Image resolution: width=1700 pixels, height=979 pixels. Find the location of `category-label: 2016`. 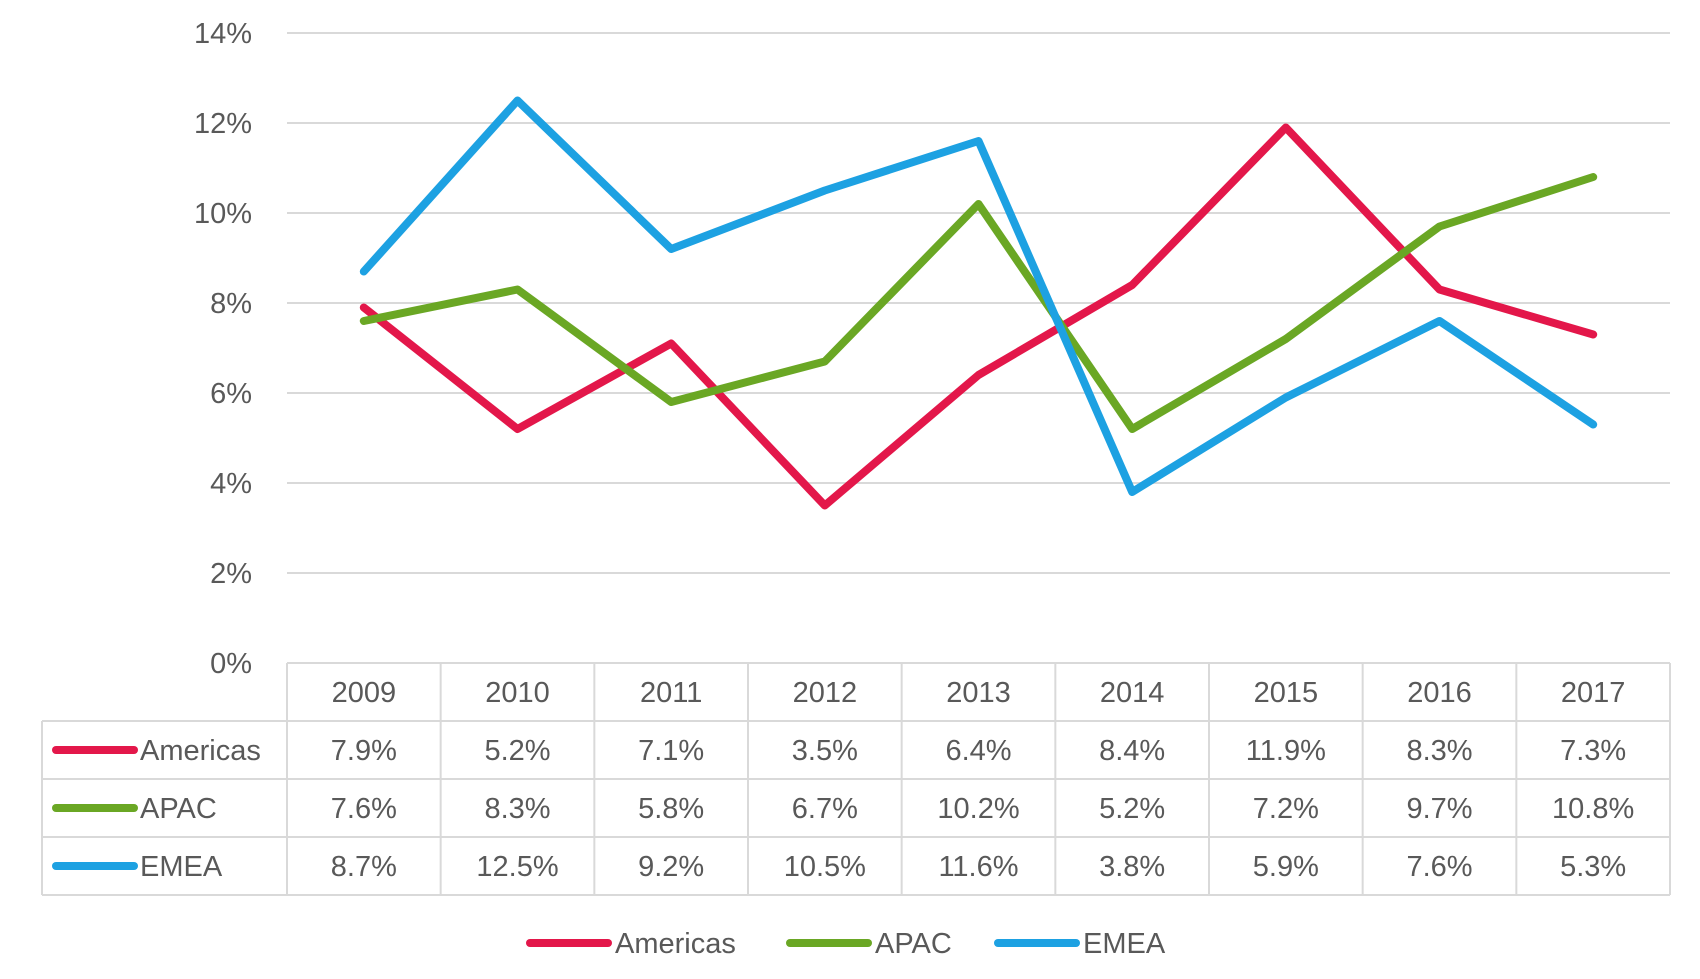

category-label: 2016 is located at coordinates (1439, 693).